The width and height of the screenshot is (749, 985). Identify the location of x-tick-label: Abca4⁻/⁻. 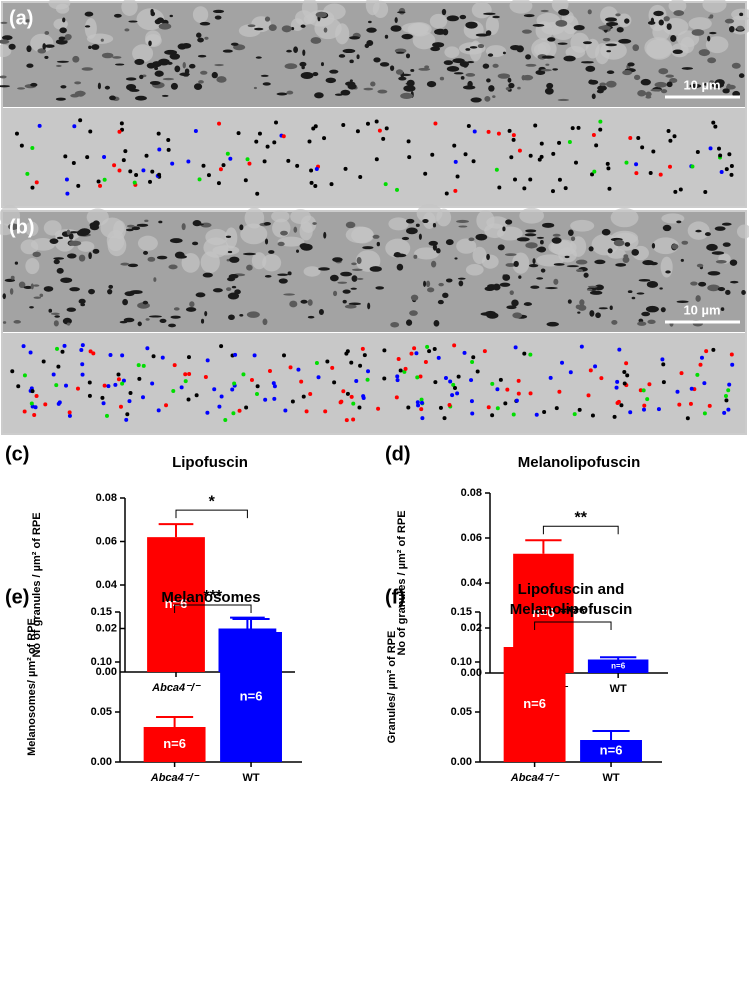
(535, 778).